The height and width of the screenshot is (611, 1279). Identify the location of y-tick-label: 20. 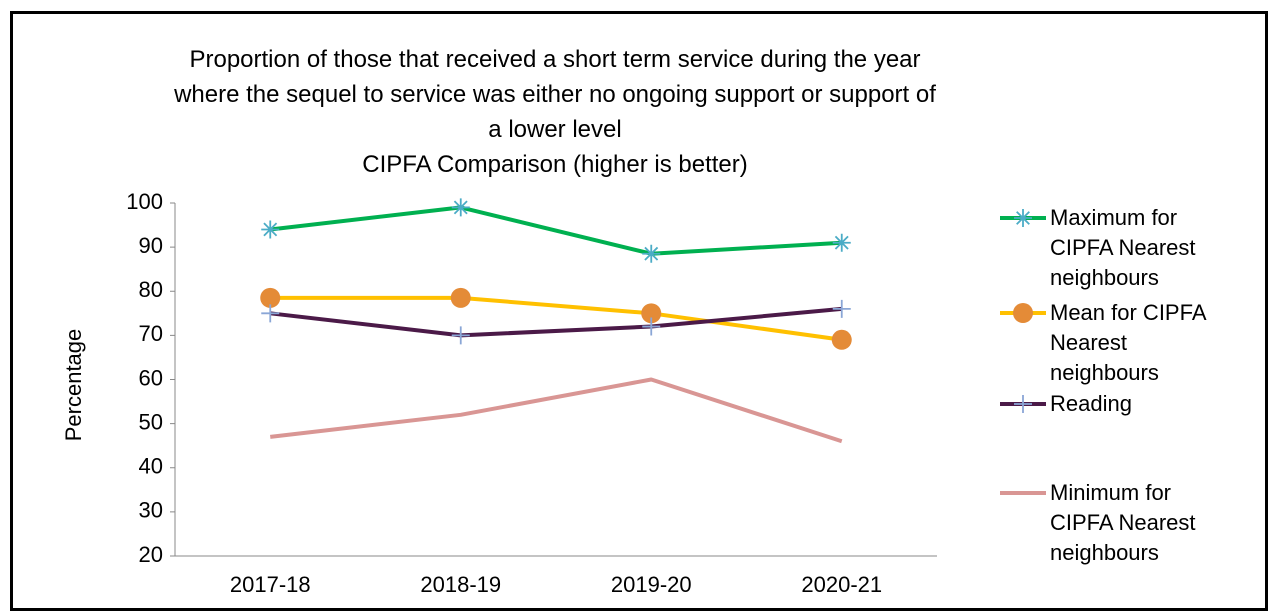
(151, 554).